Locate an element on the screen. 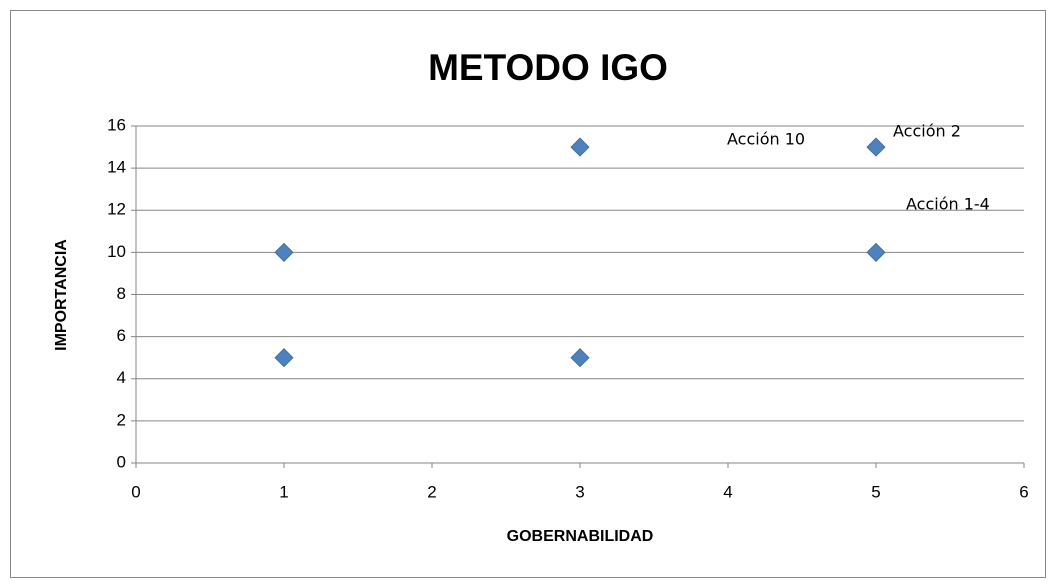 The image size is (1049, 581). annotation: Acción 2 is located at coordinates (927, 131).